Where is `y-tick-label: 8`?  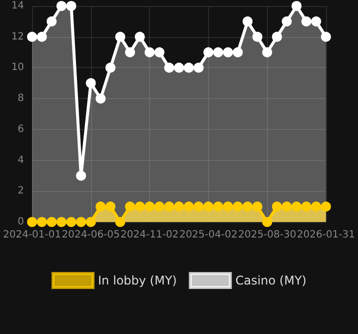 y-tick-label: 8 is located at coordinates (21, 98).